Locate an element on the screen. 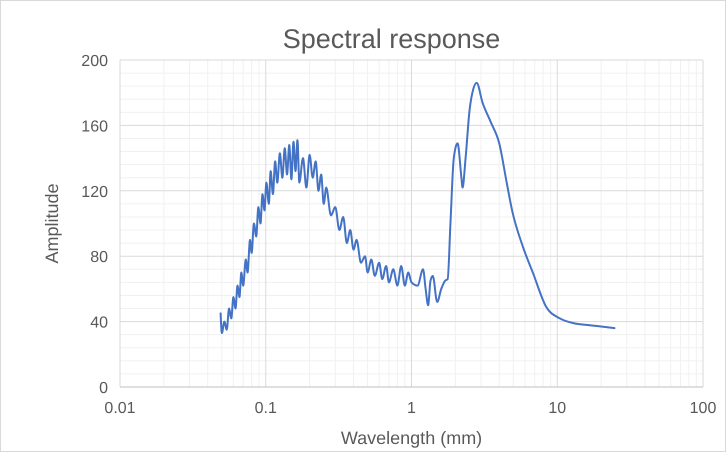 Image resolution: width=726 pixels, height=452 pixels. x-axis-title: Wavelength (mm) is located at coordinates (411, 438).